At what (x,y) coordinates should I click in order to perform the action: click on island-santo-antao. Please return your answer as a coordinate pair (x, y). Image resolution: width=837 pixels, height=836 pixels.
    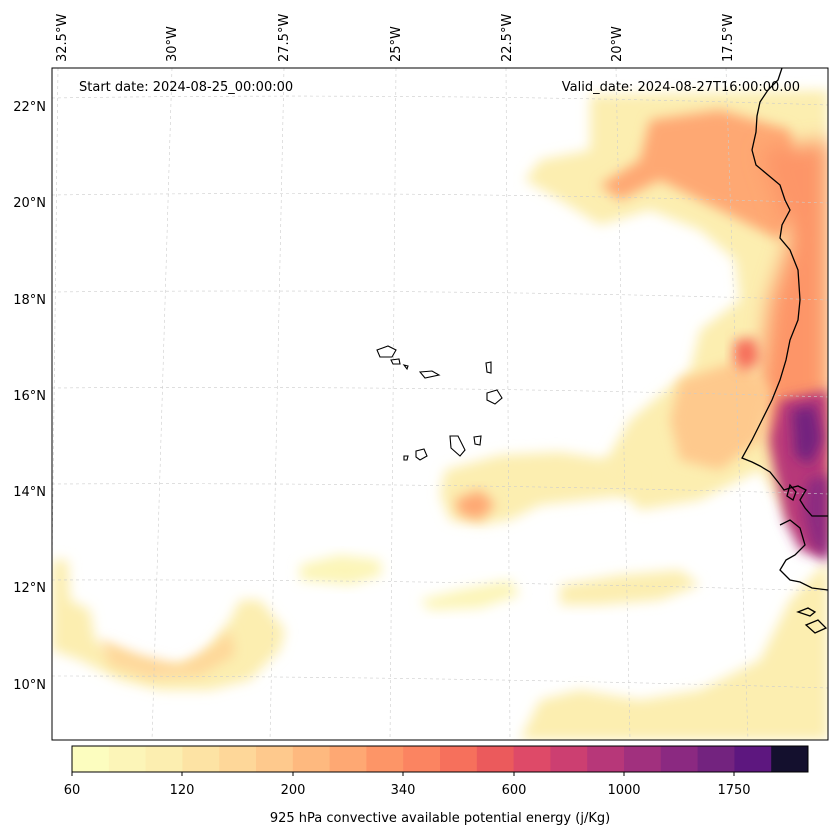
    Looking at the image, I should click on (386, 351).